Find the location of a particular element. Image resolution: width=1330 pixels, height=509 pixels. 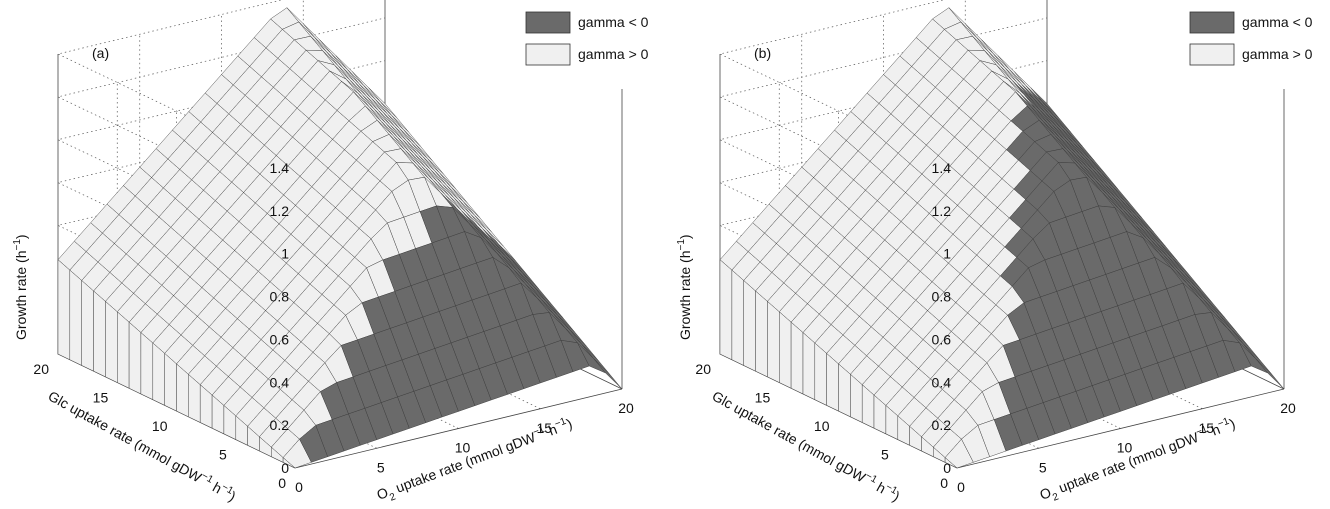

panel-b-z-axis-label: Growth rate (h−1) is located at coordinates (684, 287).